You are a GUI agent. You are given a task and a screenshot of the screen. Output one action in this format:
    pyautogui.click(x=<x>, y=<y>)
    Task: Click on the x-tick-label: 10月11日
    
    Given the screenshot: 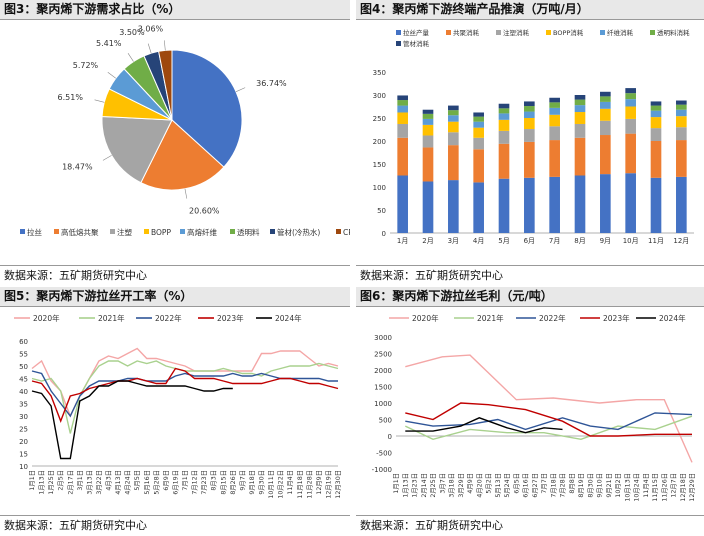 What is the action you would take?
    pyautogui.click(x=271, y=484)
    